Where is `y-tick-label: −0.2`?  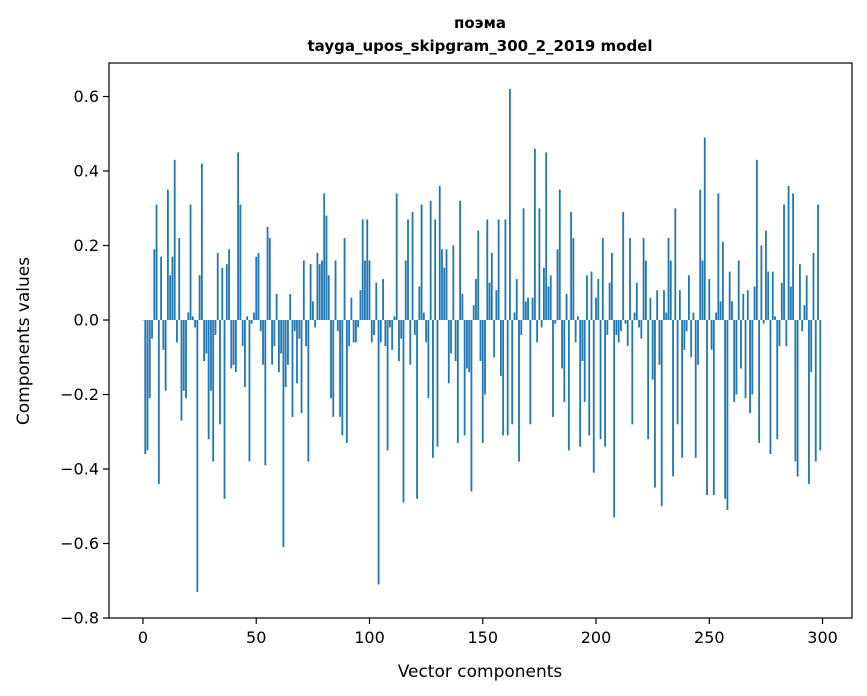 y-tick-label: −0.2 is located at coordinates (79, 394).